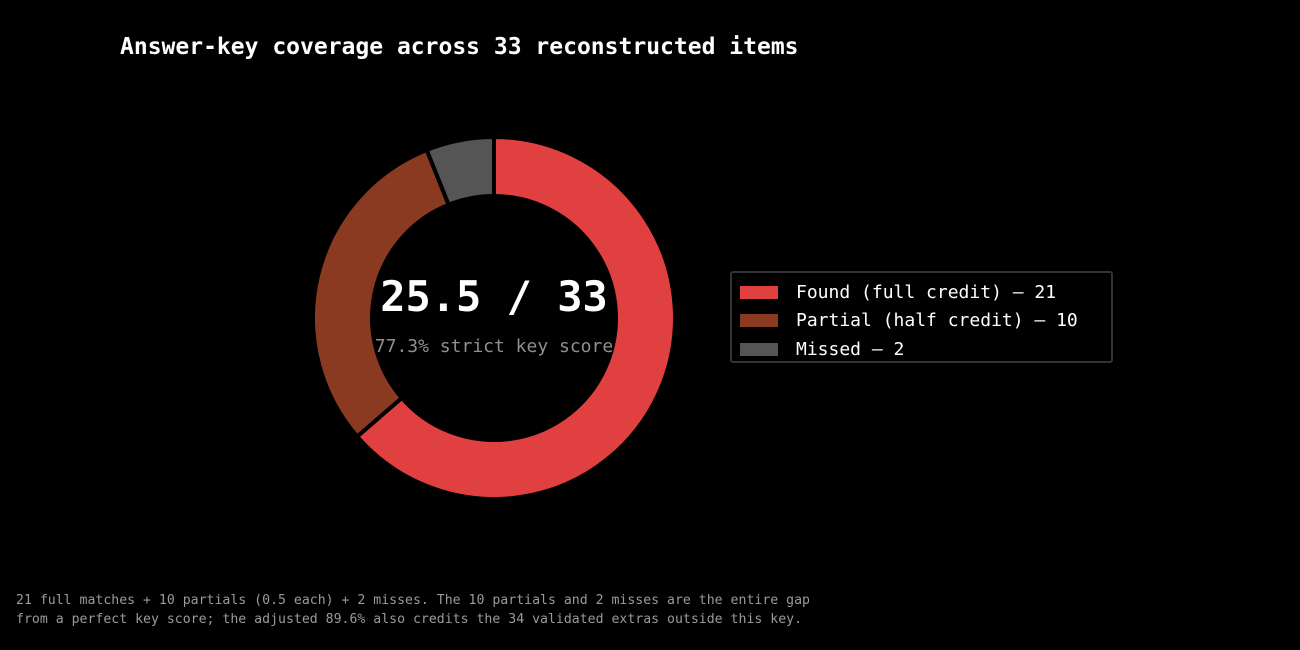 Image resolution: width=1300 pixels, height=650 pixels. What do you see at coordinates (759, 321) in the screenshot?
I see `legend-swatch-partial` at bounding box center [759, 321].